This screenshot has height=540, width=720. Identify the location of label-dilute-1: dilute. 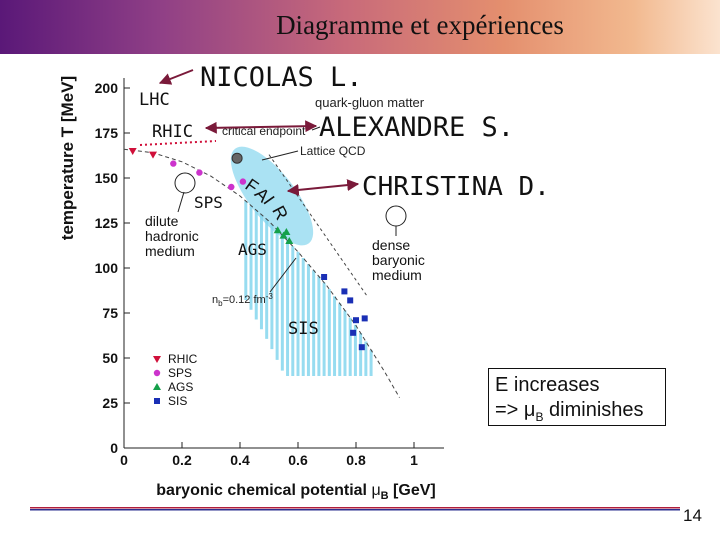
(162, 221).